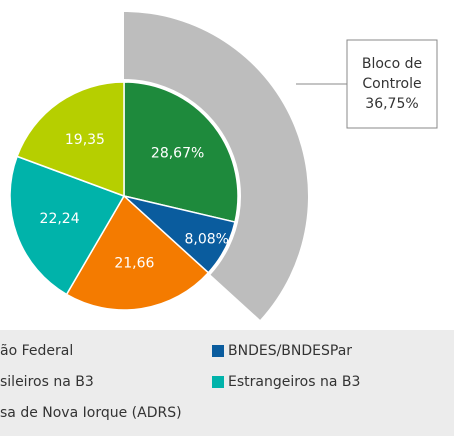 The height and width of the screenshot is (436, 454). What do you see at coordinates (206, 240) in the screenshot?
I see `slice-label: 8,08%` at bounding box center [206, 240].